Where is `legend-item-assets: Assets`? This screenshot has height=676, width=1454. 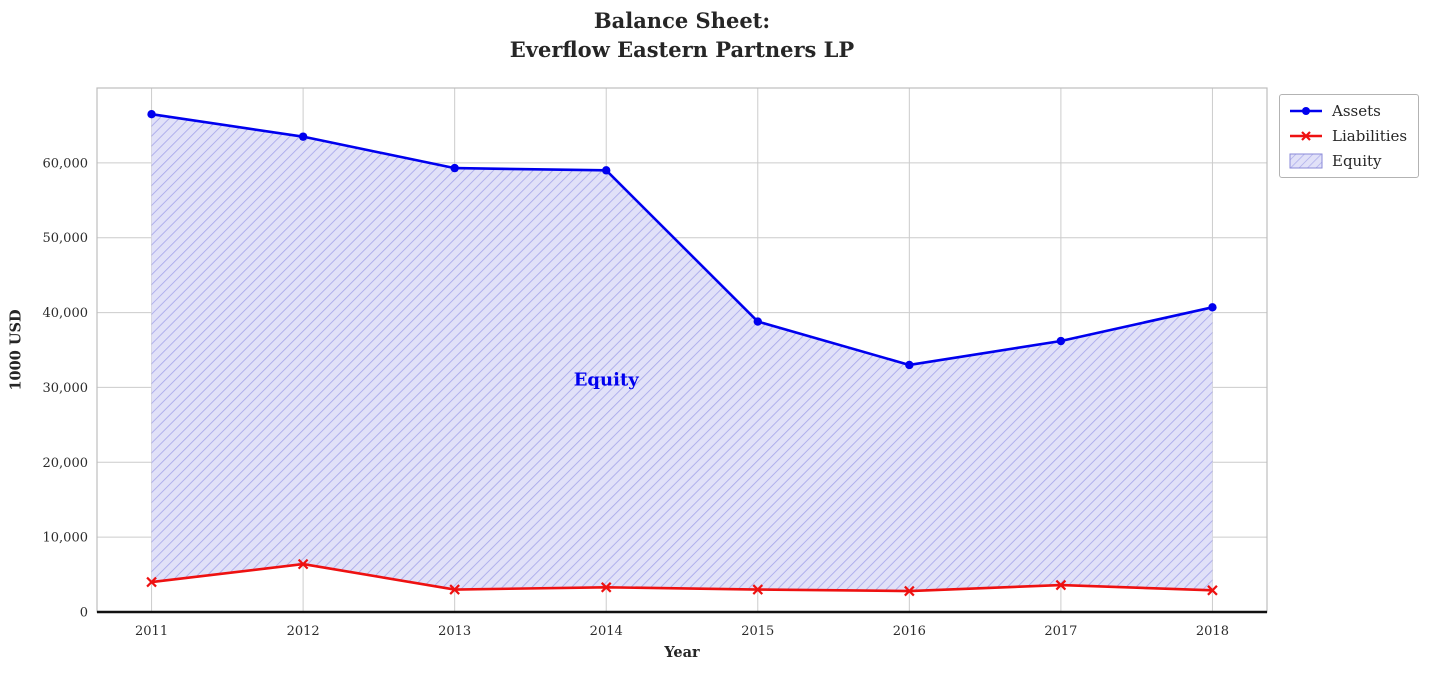 legend-item-assets: Assets is located at coordinates (1347, 111).